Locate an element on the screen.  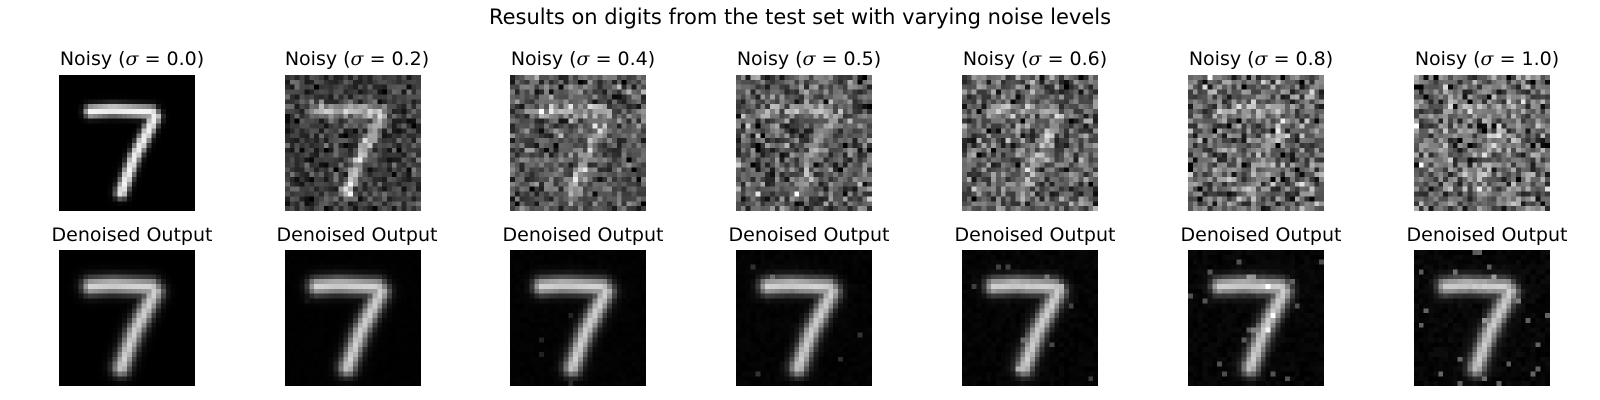
noisy-title-2: Noisy (σ = 0.4) is located at coordinates (583, 59).